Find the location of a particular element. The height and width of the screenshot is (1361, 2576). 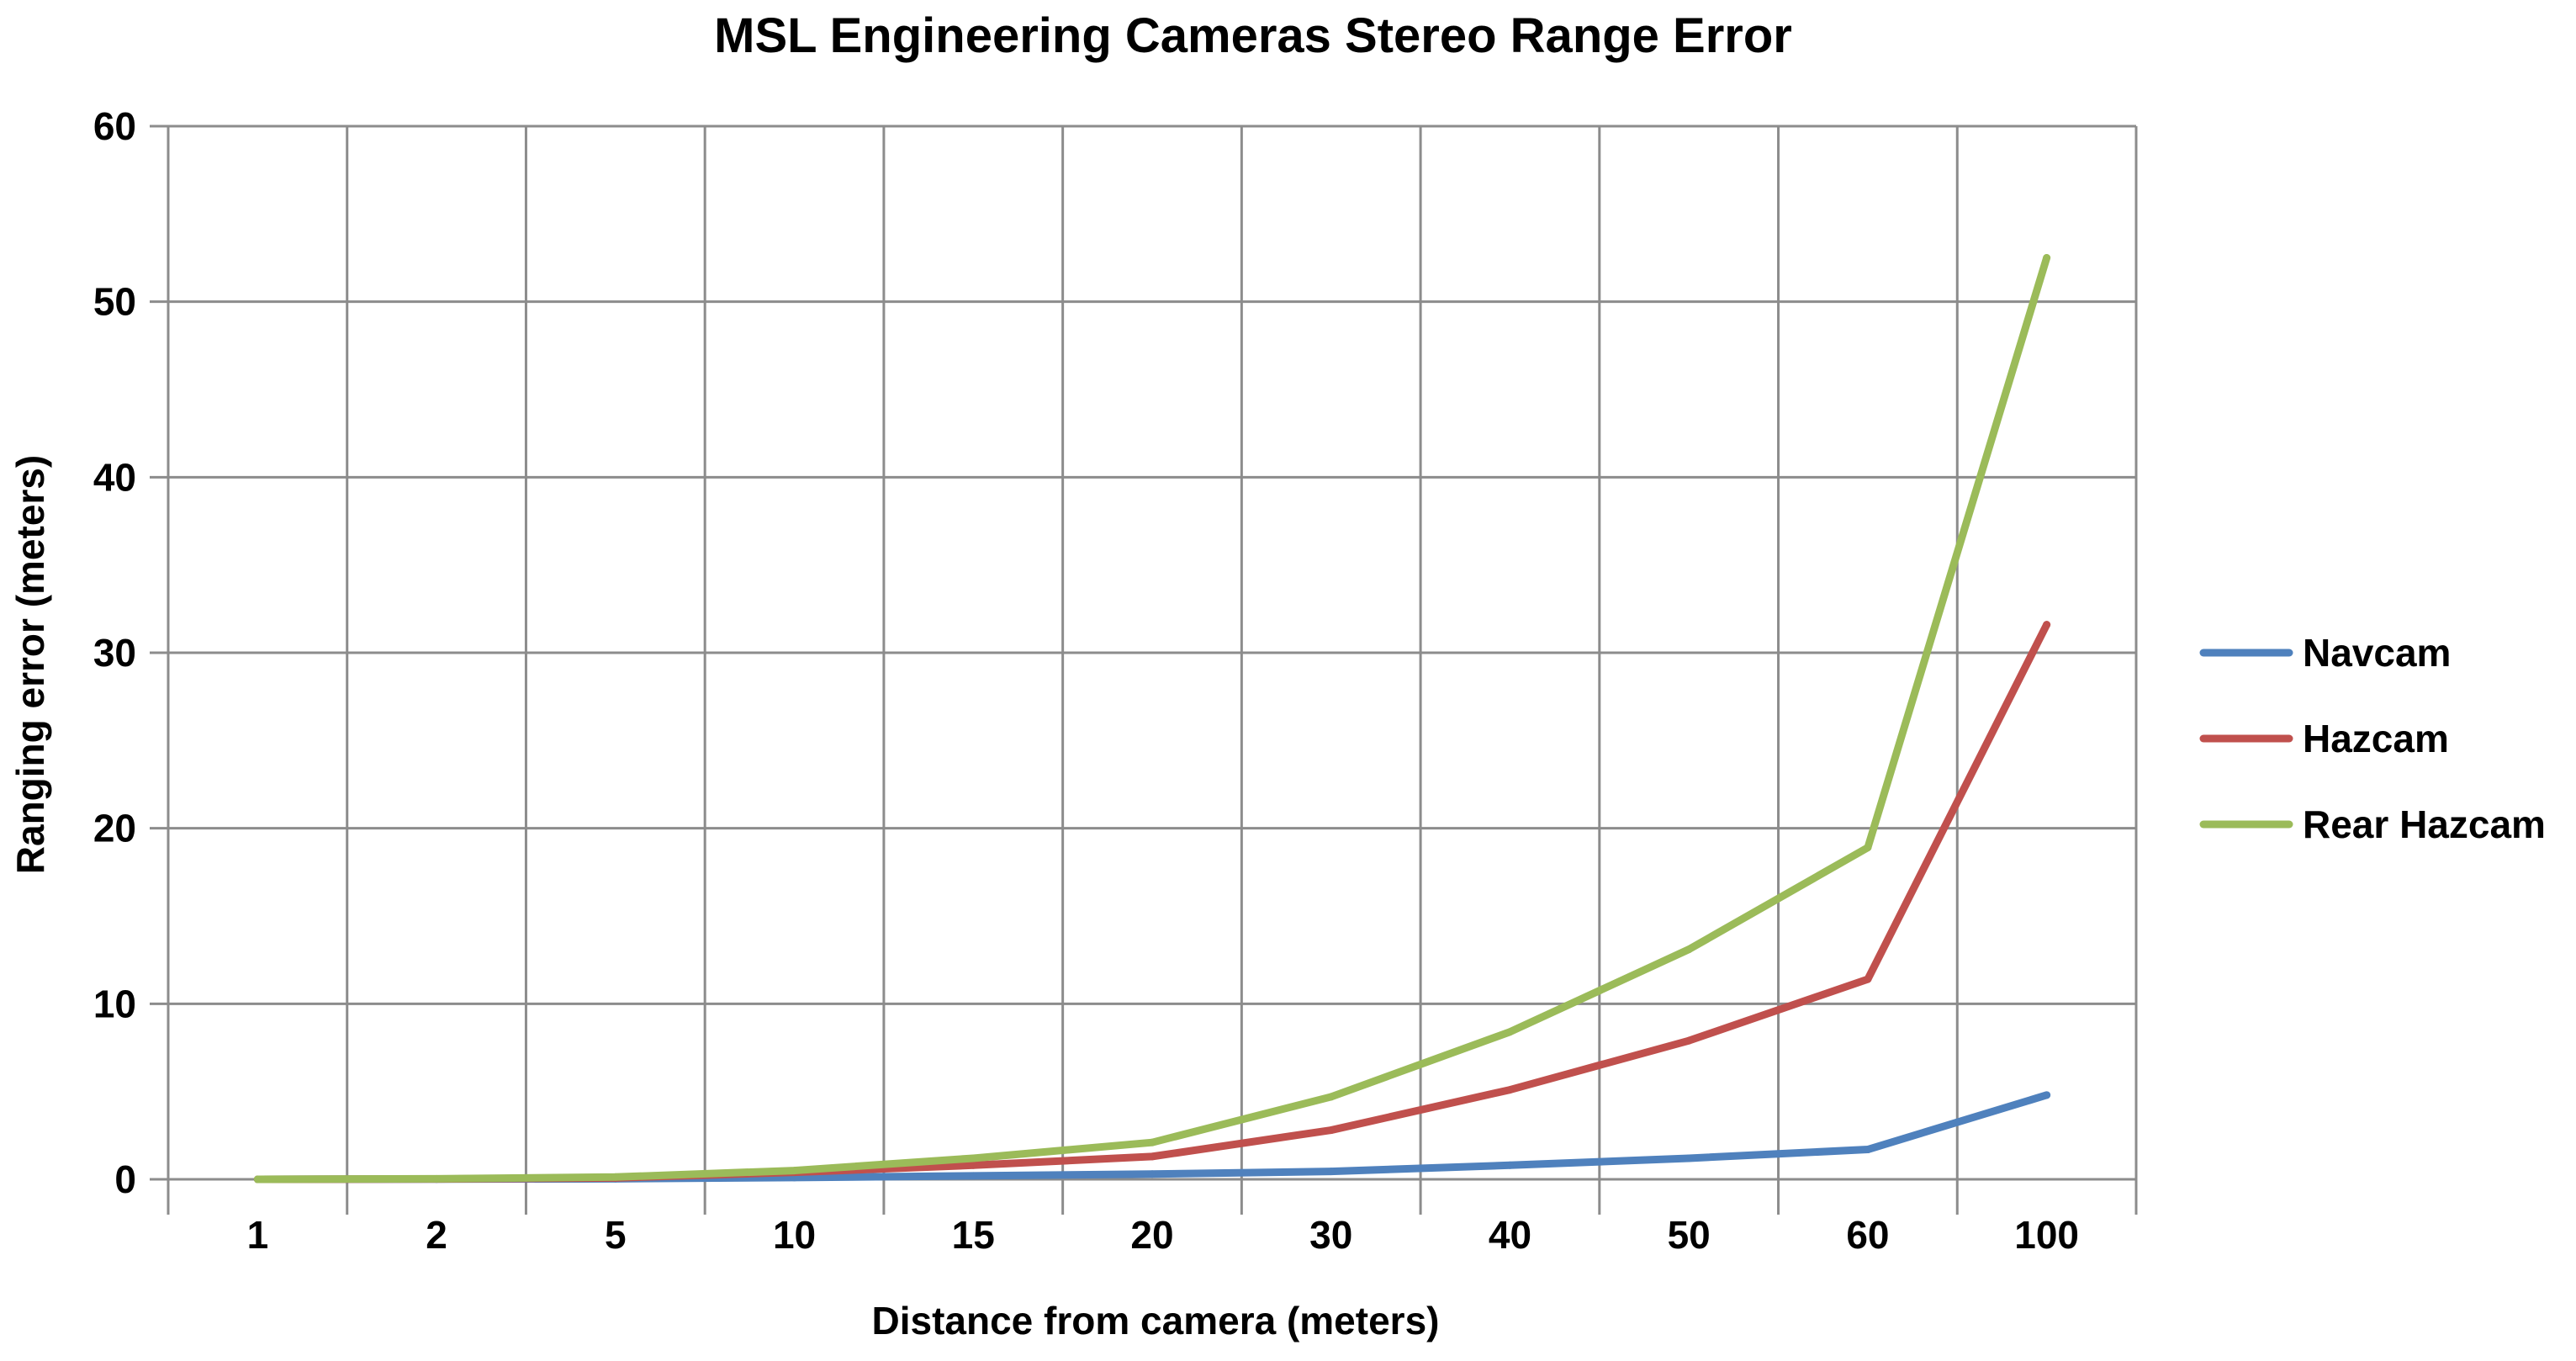

y-tick-label: 20 is located at coordinates (114, 829).